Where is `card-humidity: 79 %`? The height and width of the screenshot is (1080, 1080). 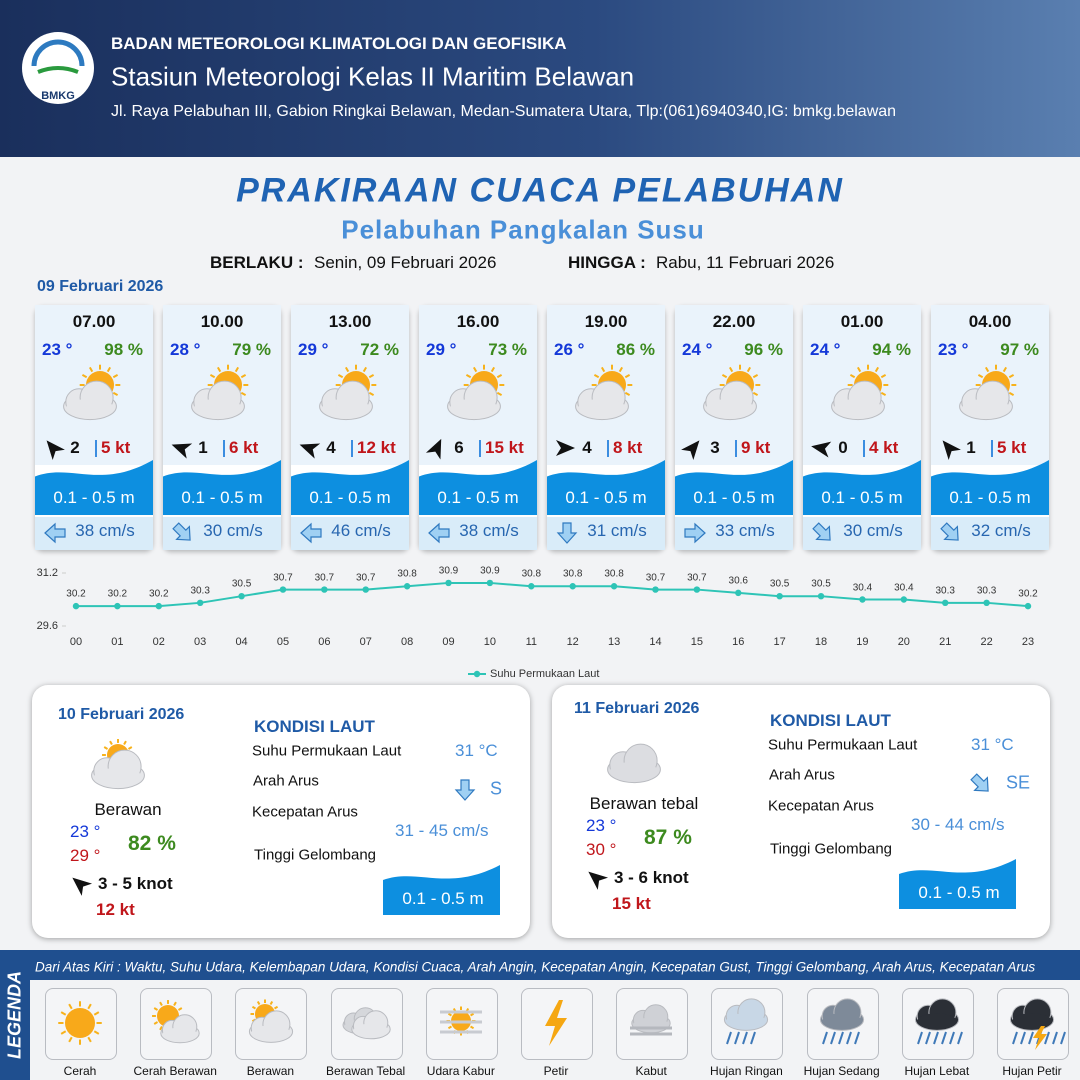
card-humidity: 79 % is located at coordinates (251, 349).